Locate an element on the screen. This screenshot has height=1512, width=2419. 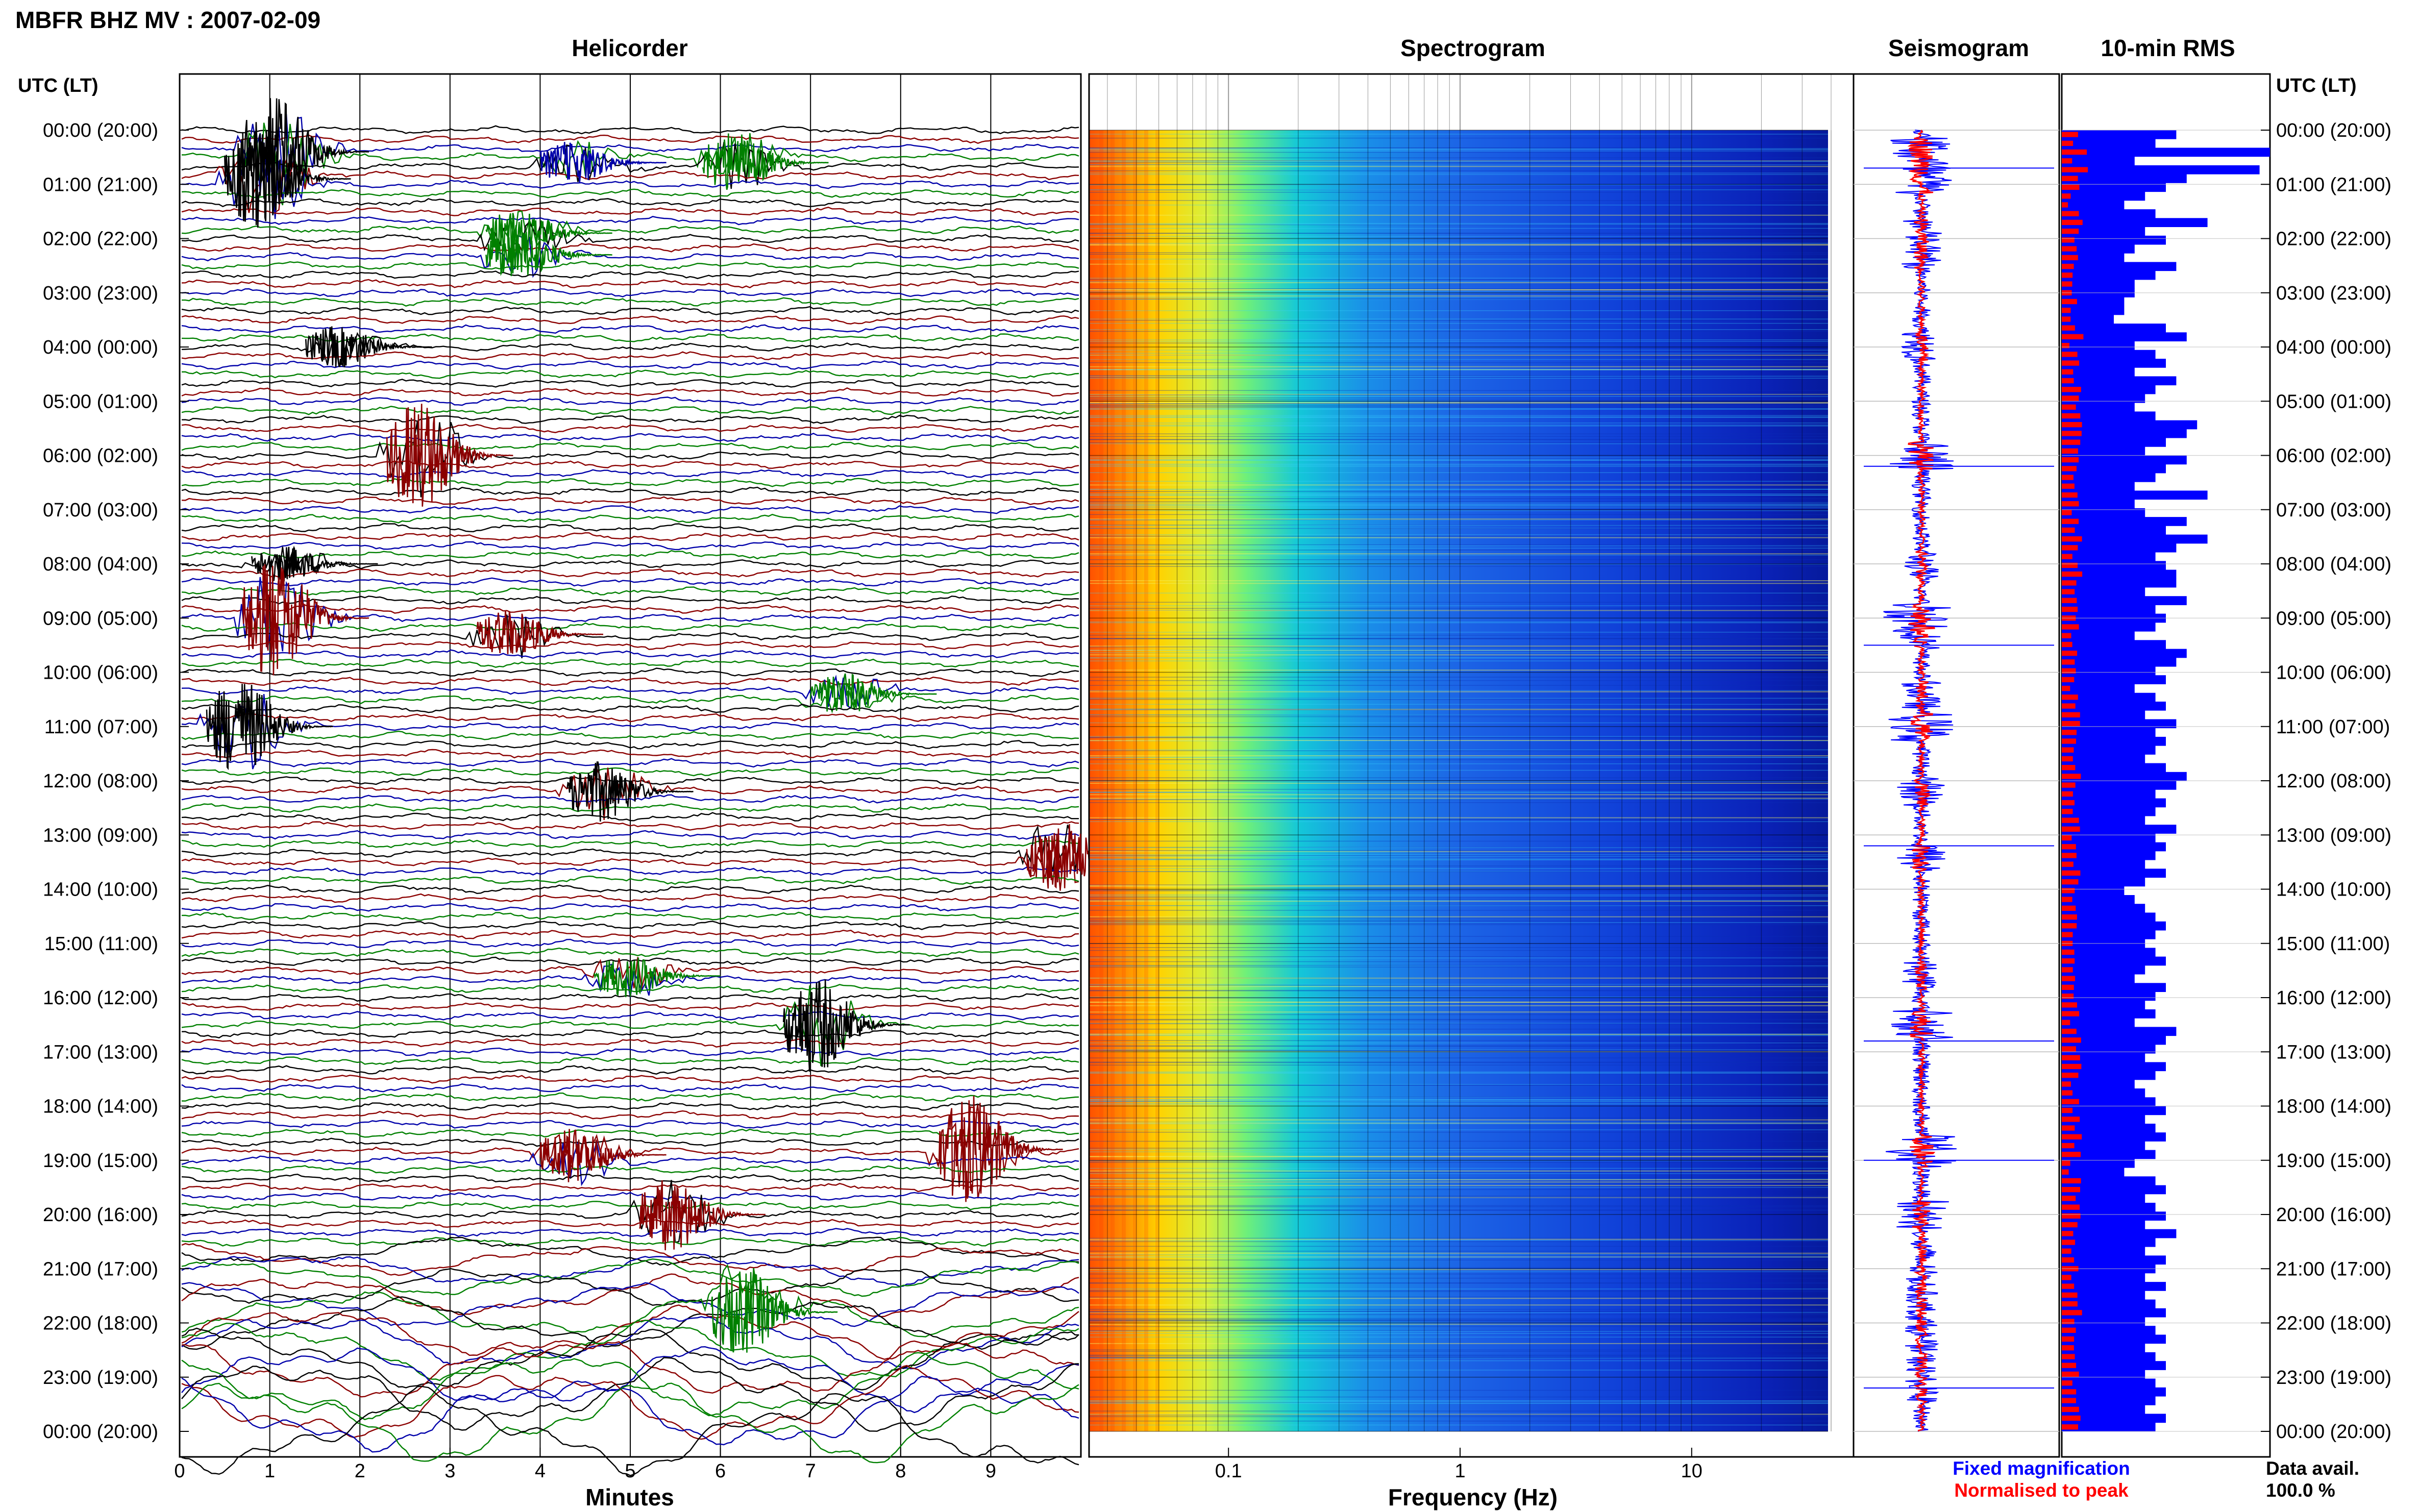
time-axis-label-right: UTC (LT) is located at coordinates (2316, 85).